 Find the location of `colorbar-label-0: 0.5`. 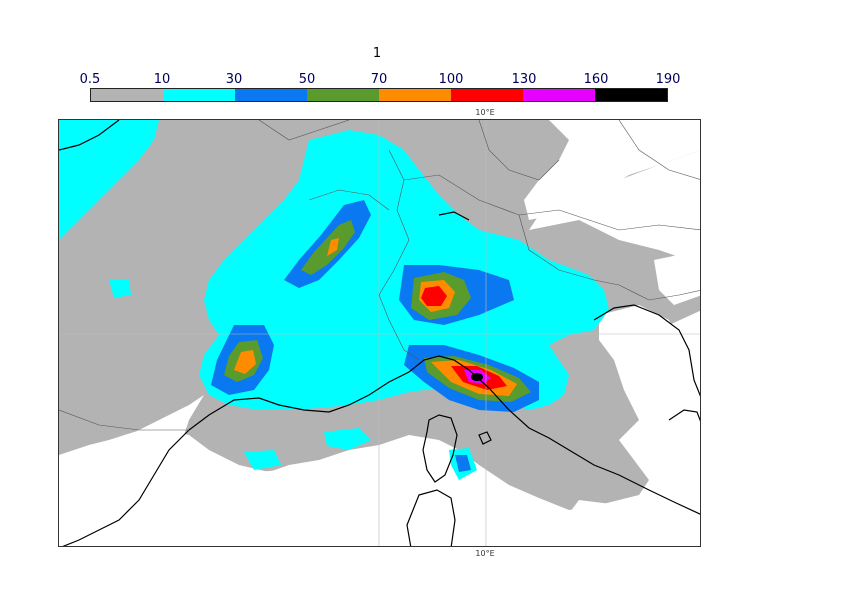

colorbar-label-0: 0.5 is located at coordinates (90, 79).